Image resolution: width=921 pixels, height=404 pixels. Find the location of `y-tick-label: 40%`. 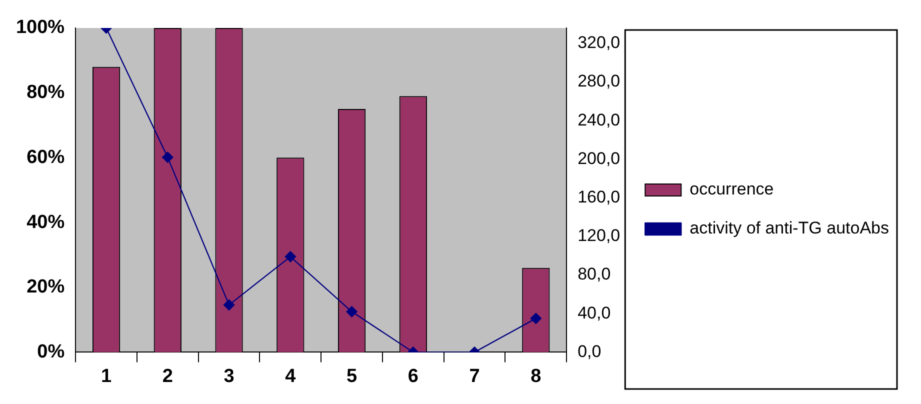

y-tick-label: 40% is located at coordinates (45, 222).